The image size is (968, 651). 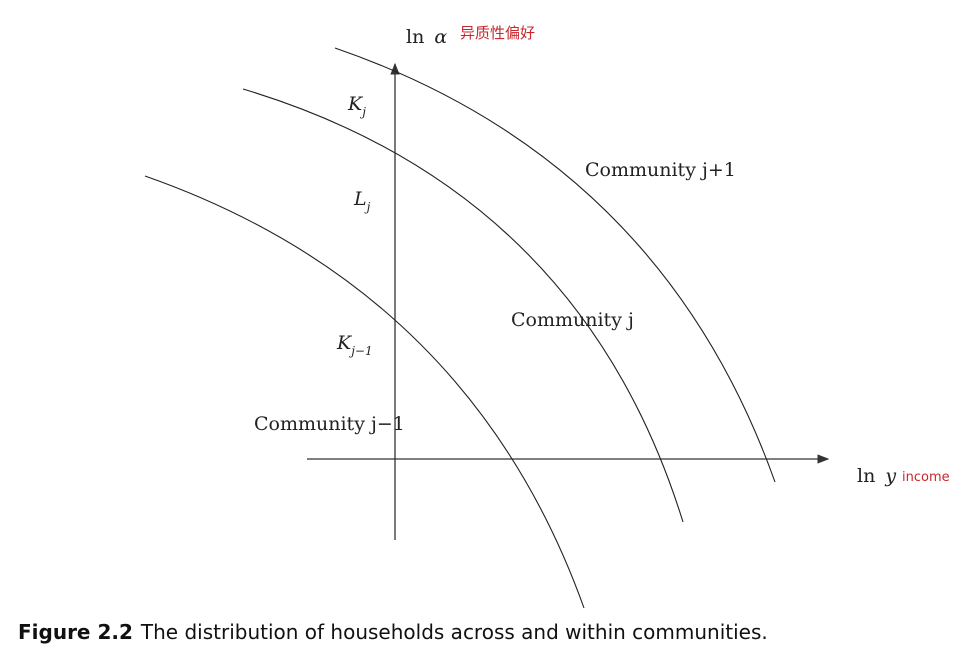 What do you see at coordinates (660, 170) in the screenshot?
I see `label-community-upper: Community j+1` at bounding box center [660, 170].